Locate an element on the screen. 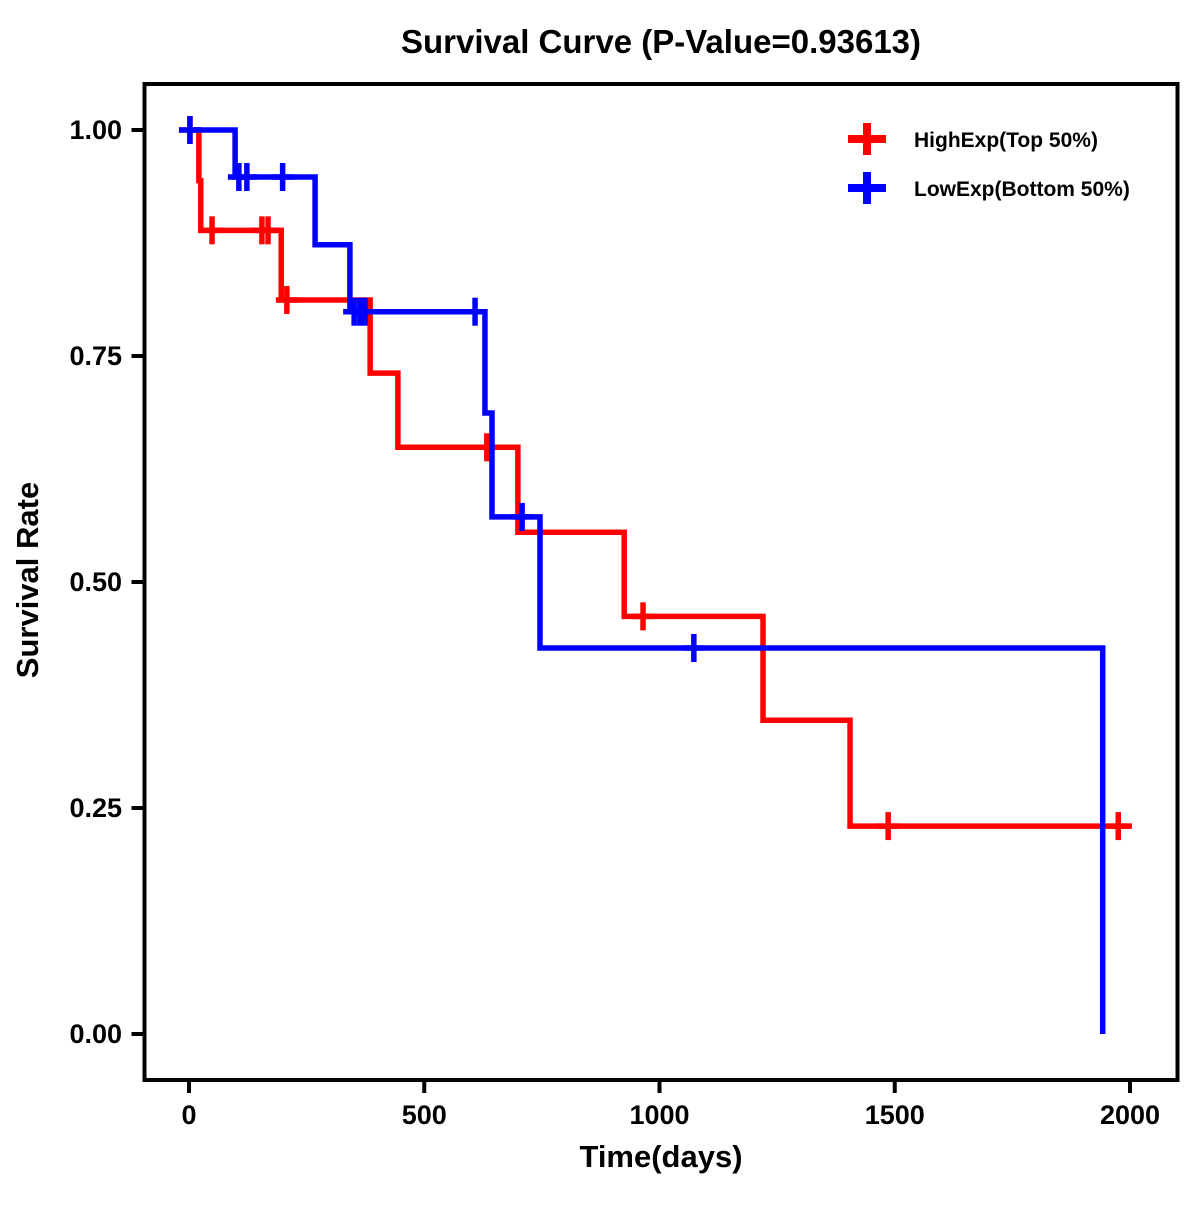 This screenshot has width=1200, height=1205. y-tick-label: 0.25 is located at coordinates (95, 808).